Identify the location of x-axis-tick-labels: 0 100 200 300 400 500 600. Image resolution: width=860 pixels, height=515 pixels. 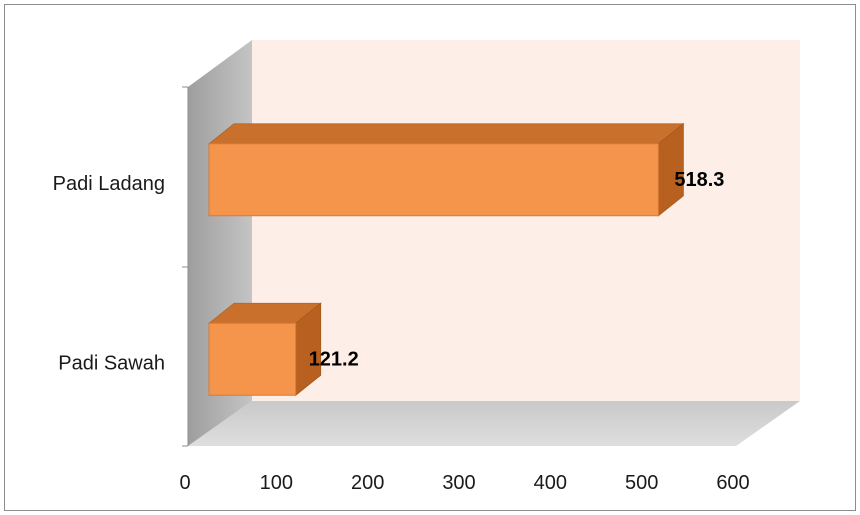
(464, 483).